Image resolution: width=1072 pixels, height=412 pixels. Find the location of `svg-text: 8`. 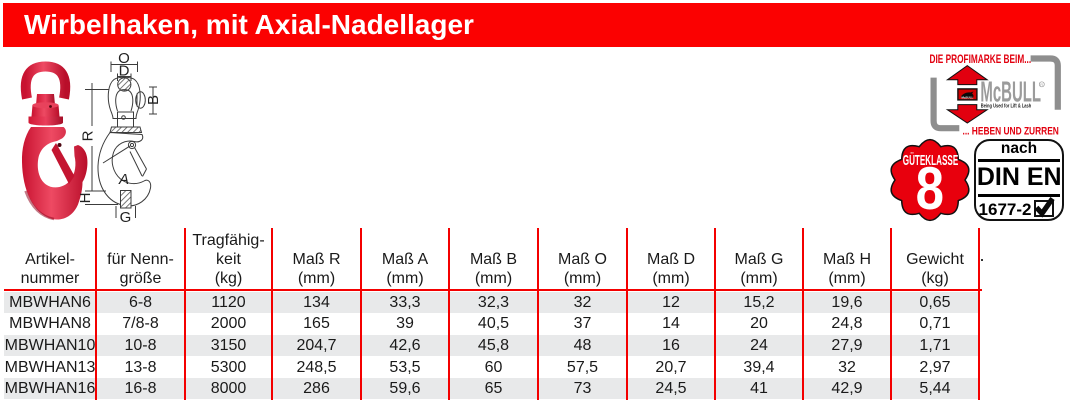

svg-text: 8 is located at coordinates (930, 188).